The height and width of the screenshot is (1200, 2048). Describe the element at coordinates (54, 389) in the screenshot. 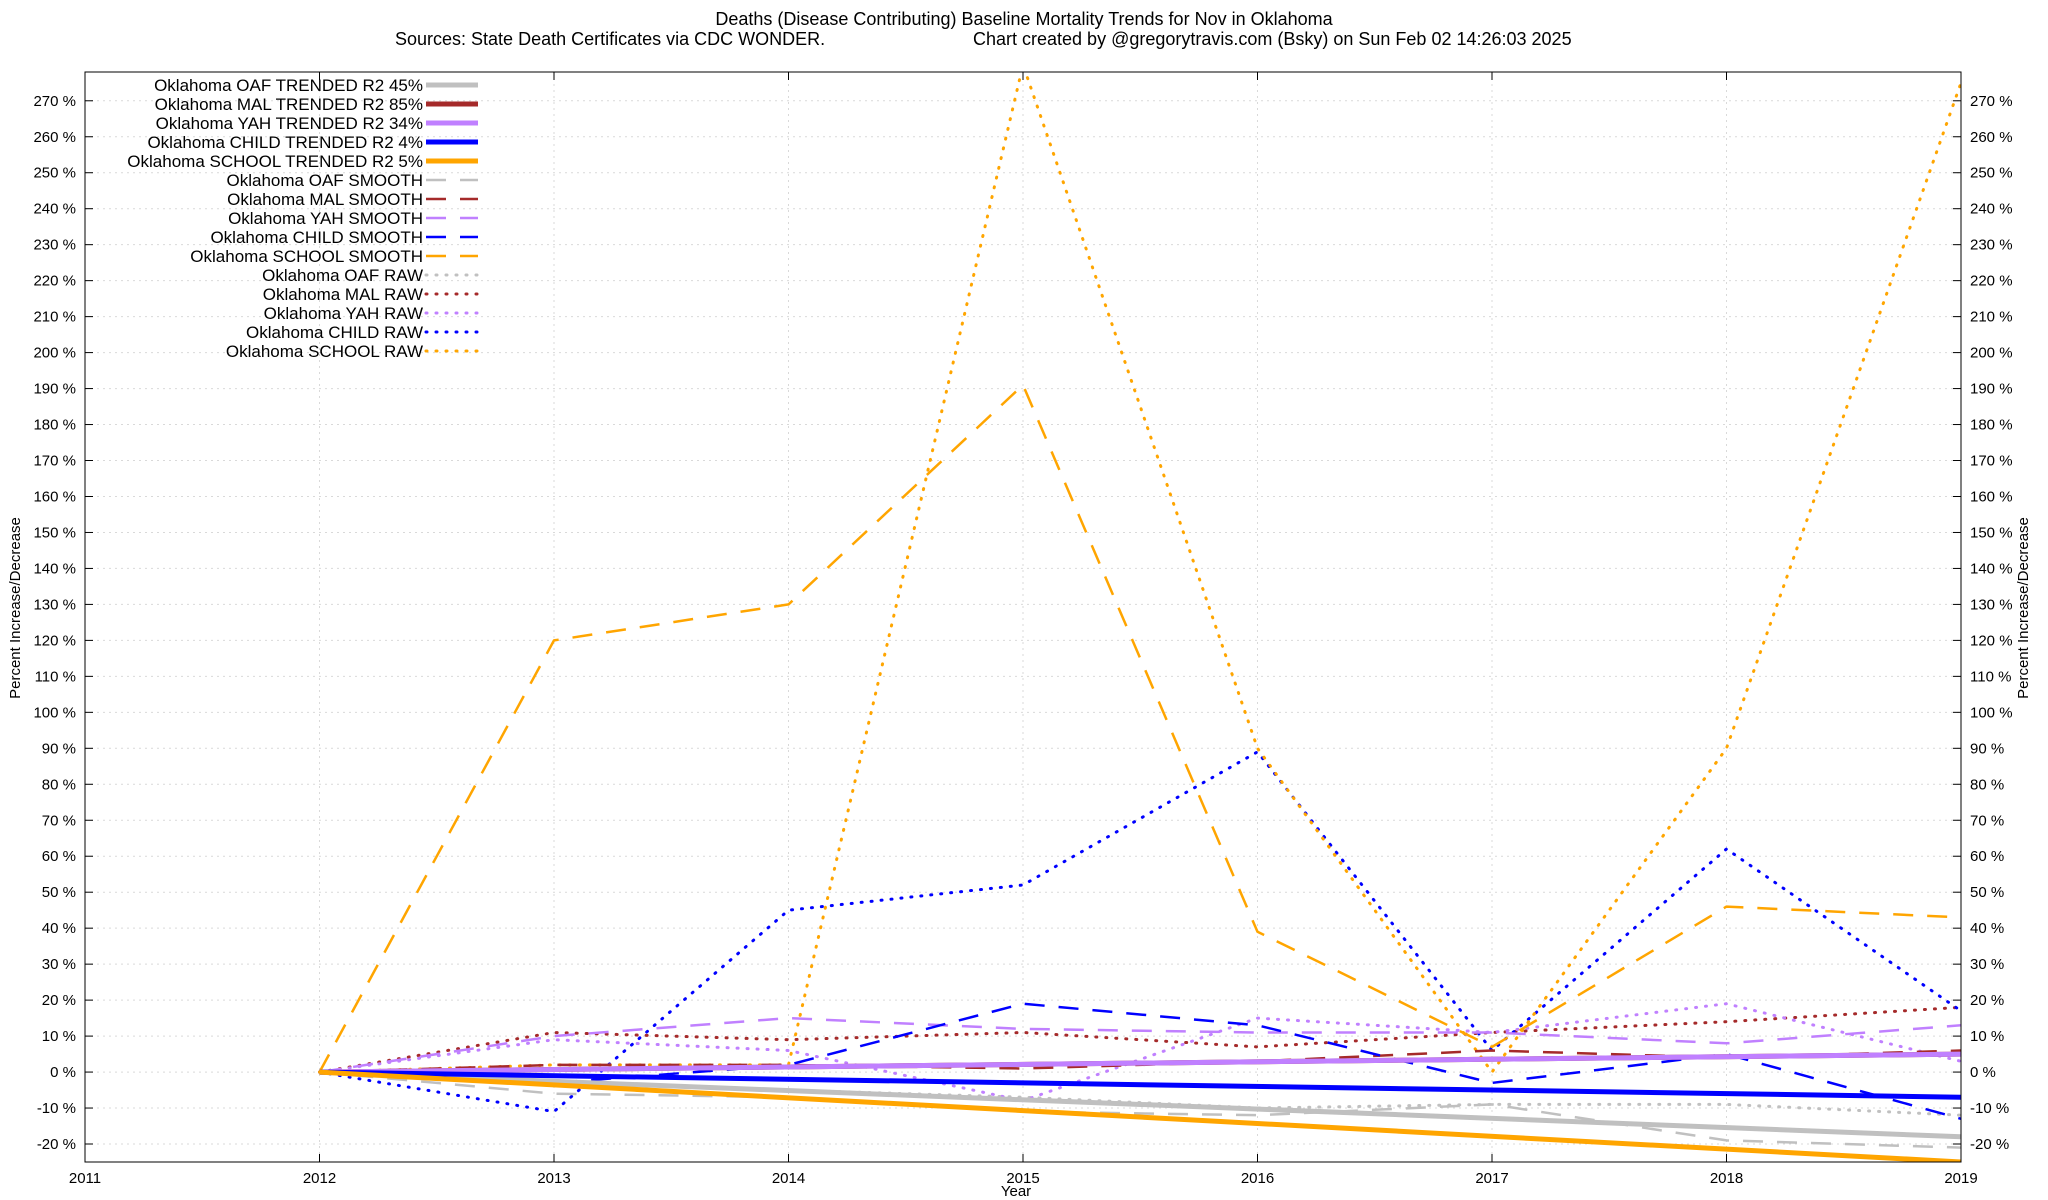

I see `y-tick-label: 190 %` at that location.